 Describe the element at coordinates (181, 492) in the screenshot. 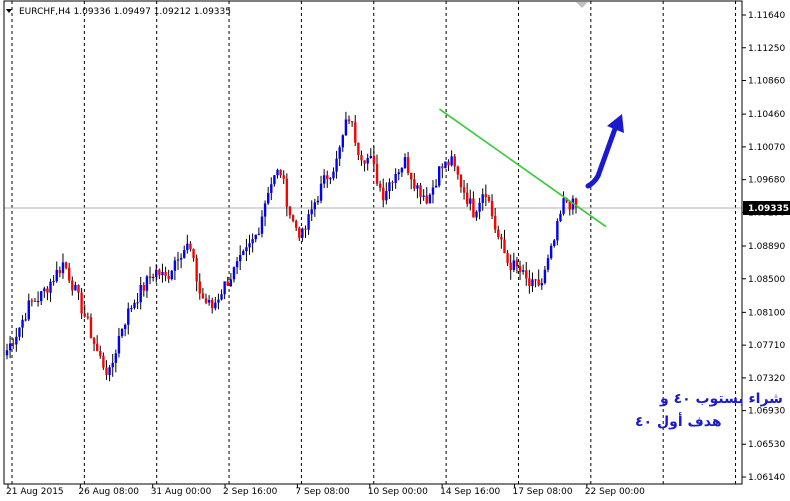

I see `x-tick-label: 31 Aug 00:00` at that location.